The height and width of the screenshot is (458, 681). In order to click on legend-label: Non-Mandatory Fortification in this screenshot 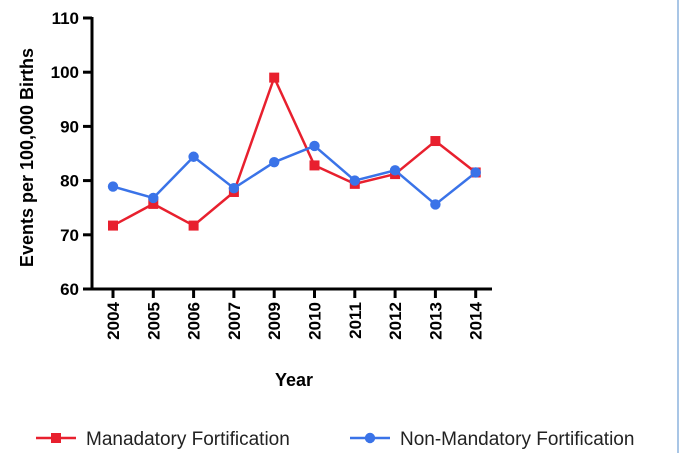, I will do `click(517, 439)`.